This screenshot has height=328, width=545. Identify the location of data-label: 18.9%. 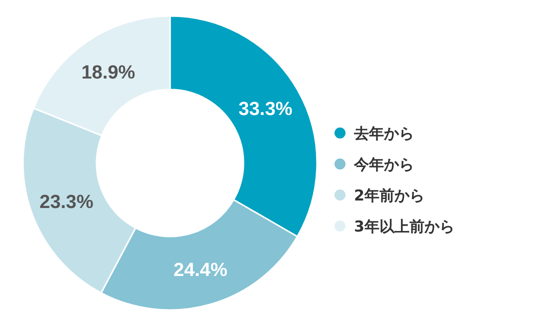
(108, 73).